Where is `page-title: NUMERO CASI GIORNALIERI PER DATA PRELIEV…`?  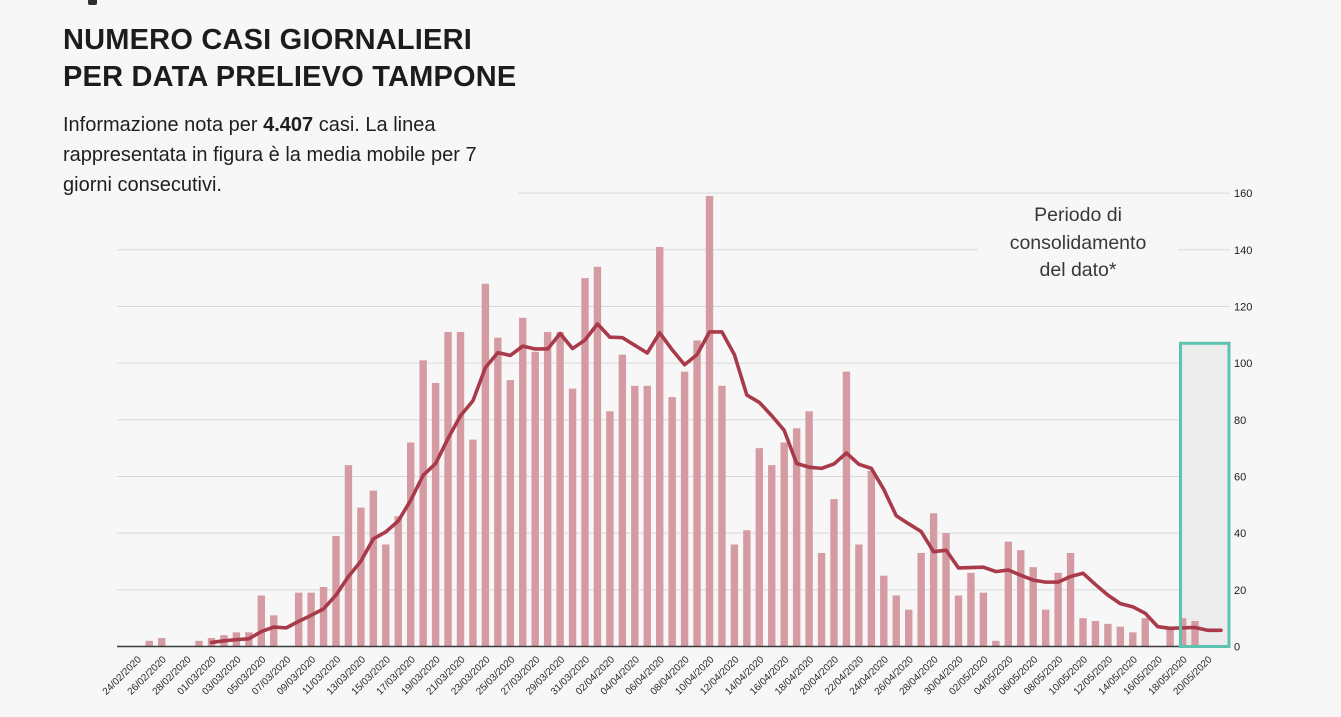
page-title: NUMERO CASI GIORNALIERI PER DATA PRELIEV… is located at coordinates (289, 59).